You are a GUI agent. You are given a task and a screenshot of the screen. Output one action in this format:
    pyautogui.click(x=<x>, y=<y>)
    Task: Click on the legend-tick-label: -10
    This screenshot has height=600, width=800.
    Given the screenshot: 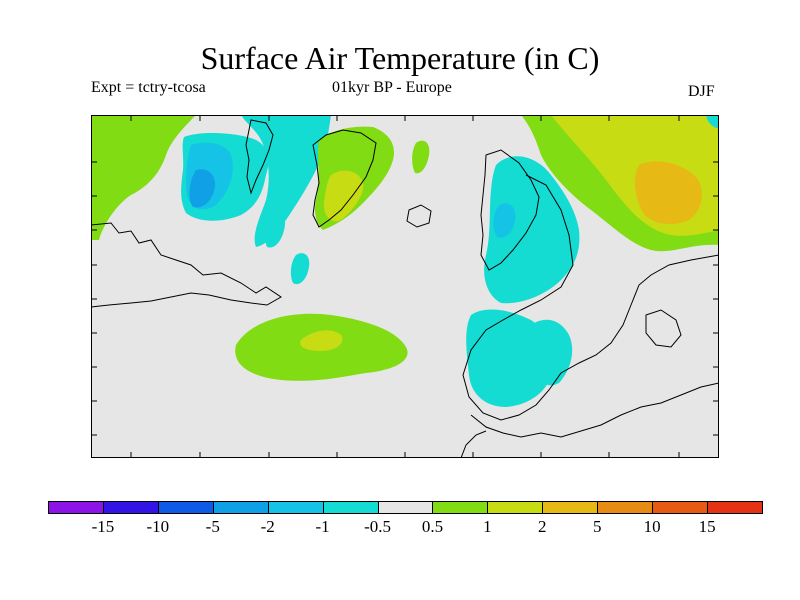 What is the action you would take?
    pyautogui.click(x=158, y=526)
    